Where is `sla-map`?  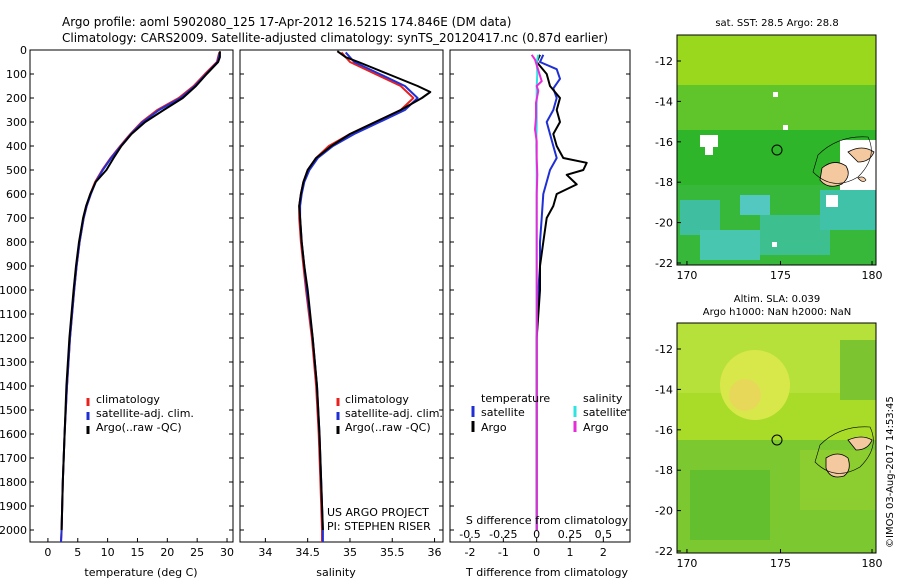
sla-map is located at coordinates (776, 438).